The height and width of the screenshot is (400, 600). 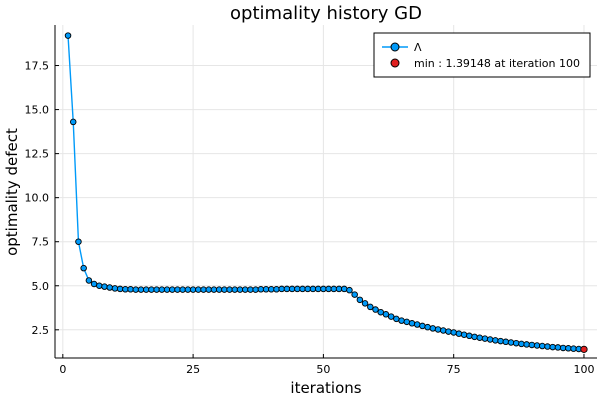 What do you see at coordinates (454, 369) in the screenshot?
I see `x-tick-label: 75` at bounding box center [454, 369].